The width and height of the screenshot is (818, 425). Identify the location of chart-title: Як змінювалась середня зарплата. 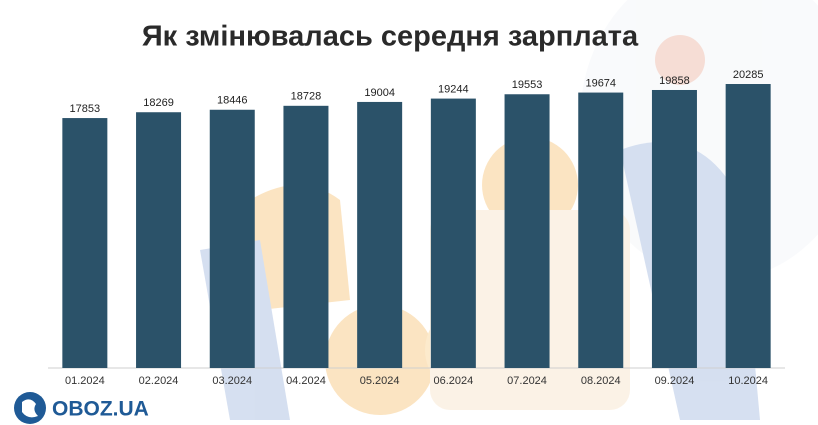
(390, 37).